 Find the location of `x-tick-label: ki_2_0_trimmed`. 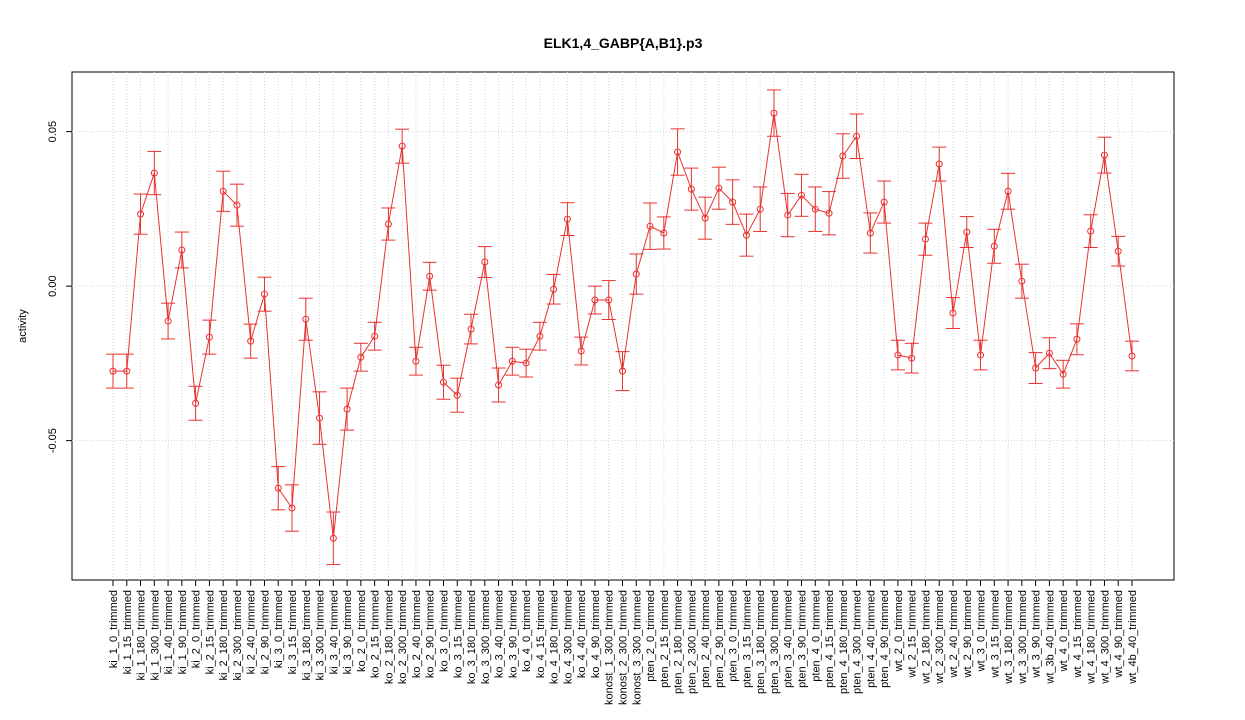

x-tick-label: ki_2_0_trimmed is located at coordinates (197, 629).